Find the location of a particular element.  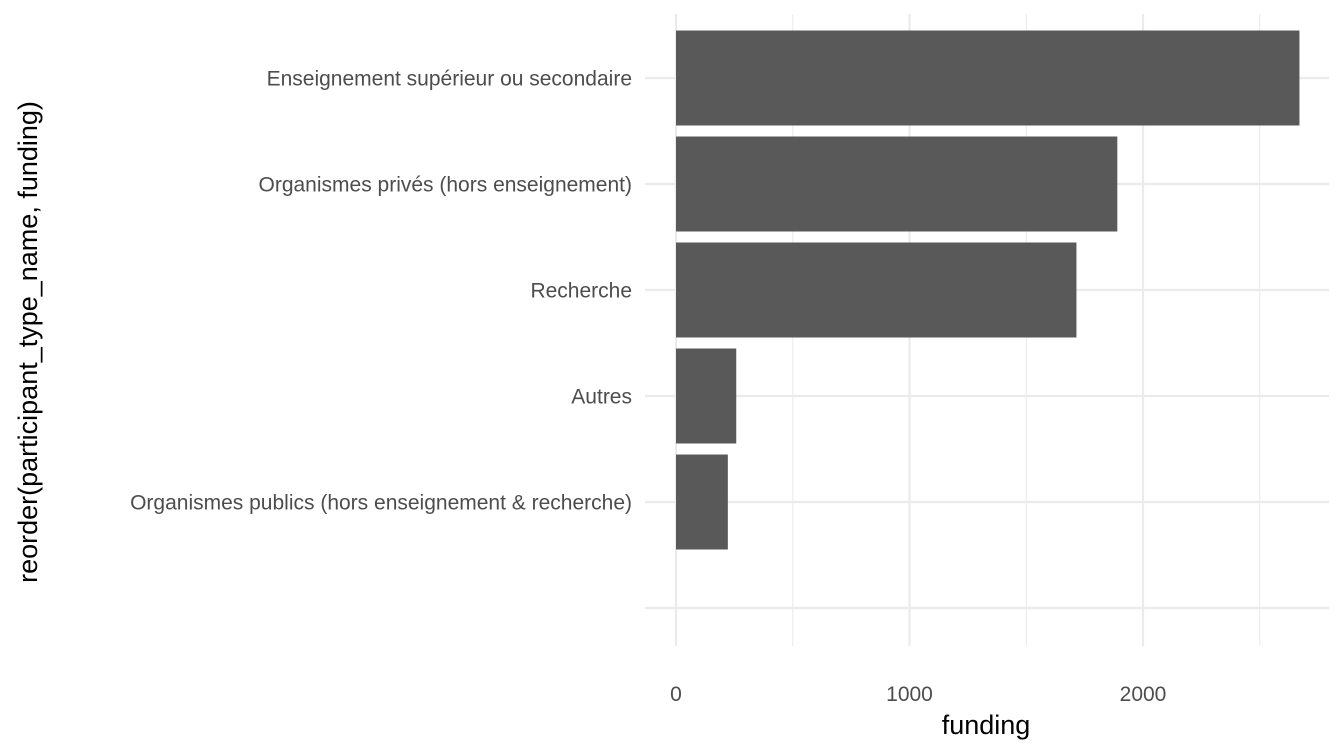

x-tick-labels: 0 1000 2000 is located at coordinates (918, 694).